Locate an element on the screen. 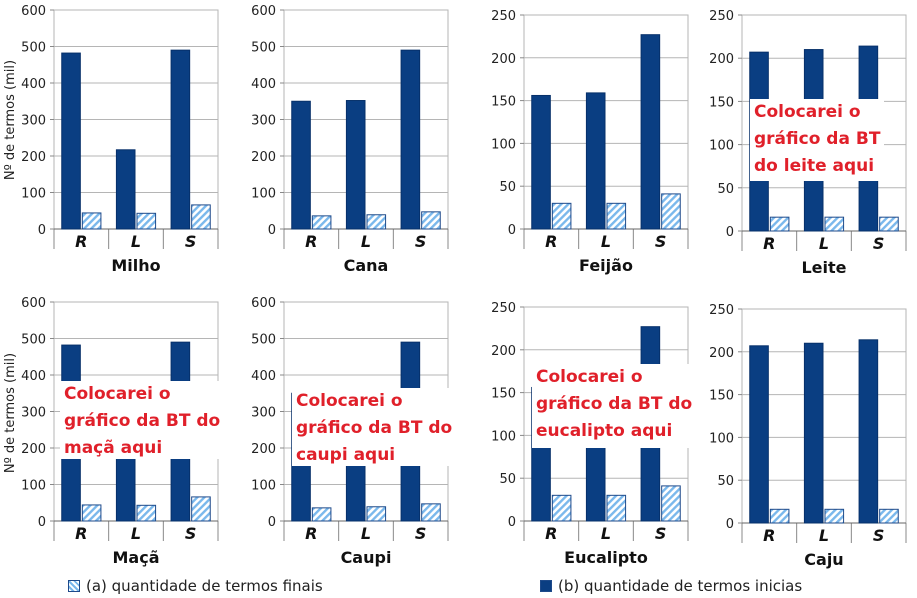  chart-panel: 0 100 200 300 400 500 600 R L S Cana is located at coordinates (350, 139).